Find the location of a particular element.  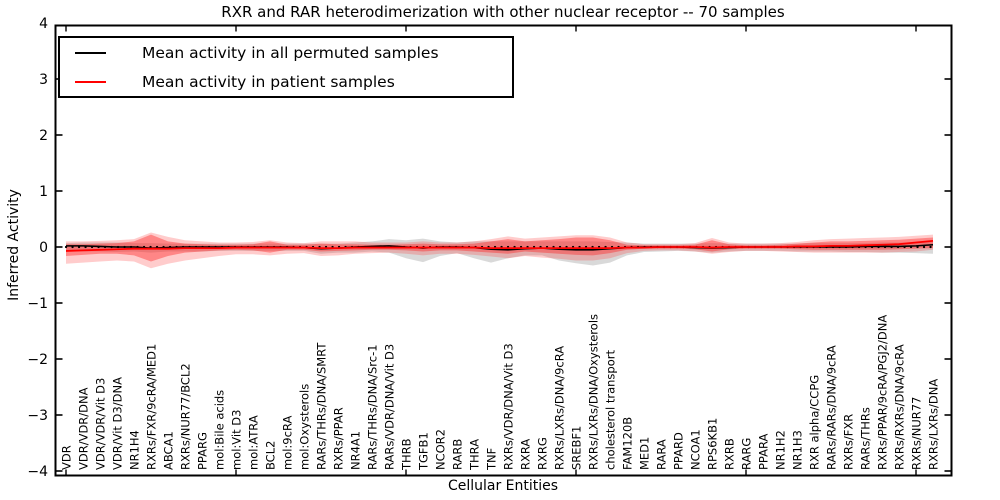

x-category-label: mol:9cRA is located at coordinates (288, 443).